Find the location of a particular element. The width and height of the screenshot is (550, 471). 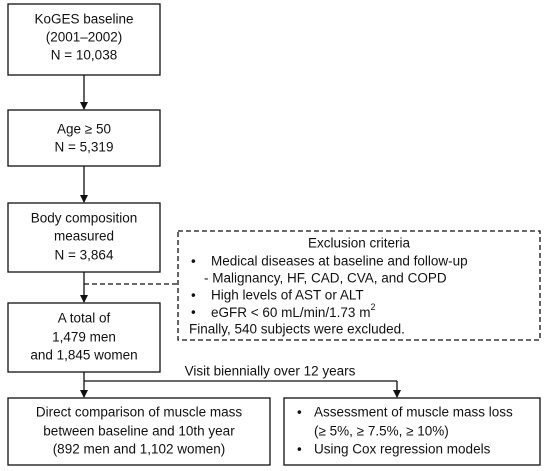

exclusion-text: High levels of AST or ALT is located at coordinates (287, 295).